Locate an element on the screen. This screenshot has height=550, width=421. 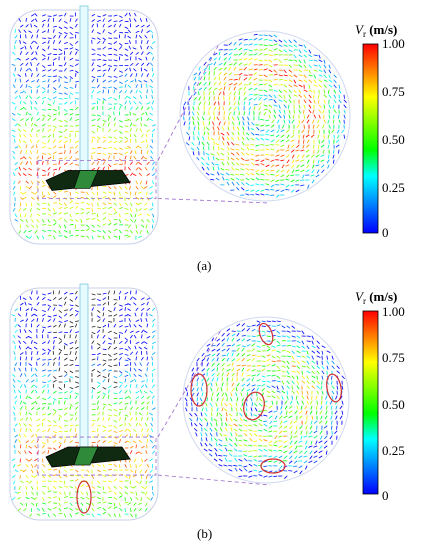
colorbar-b-tick-3: 0.50 is located at coordinates (393, 404).